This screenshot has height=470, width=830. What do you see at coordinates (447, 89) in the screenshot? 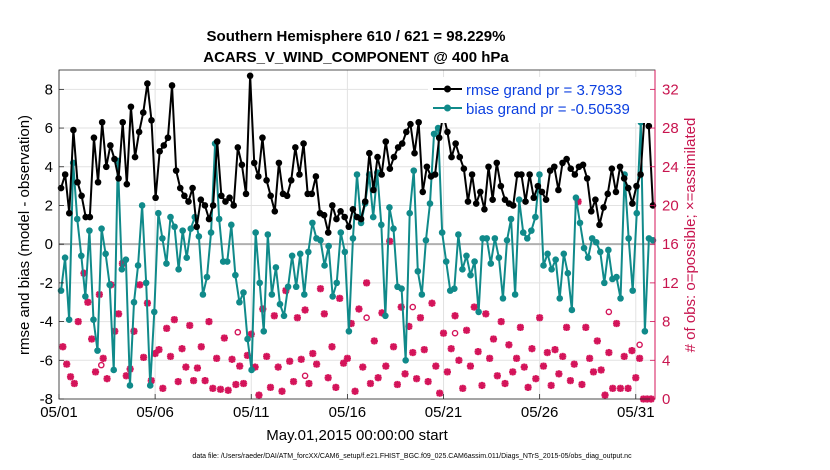
I see `legend-rmse-marker` at bounding box center [447, 89].